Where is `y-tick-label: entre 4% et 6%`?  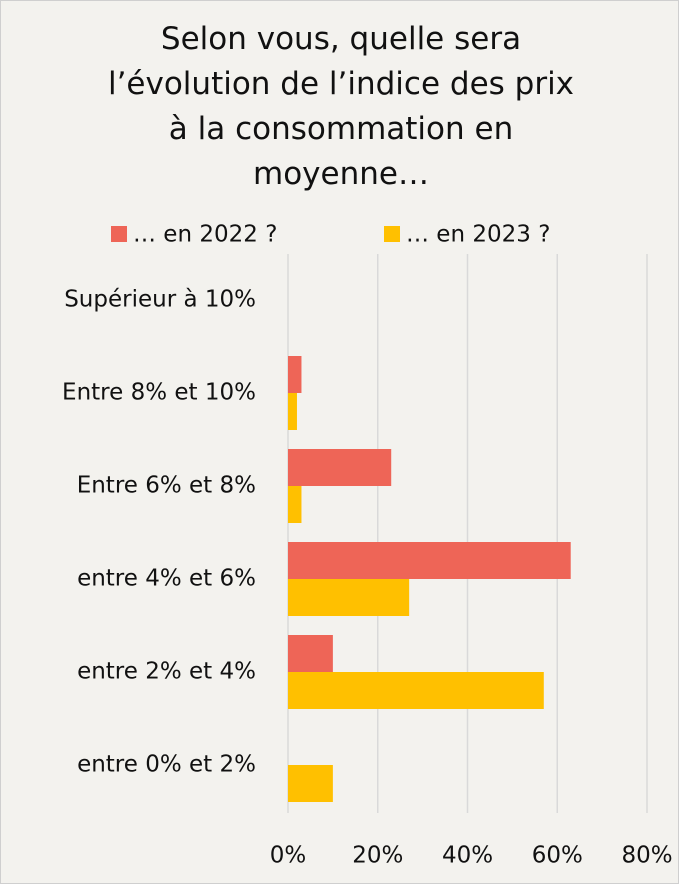
y-tick-label: entre 4% et 6% is located at coordinates (166, 579).